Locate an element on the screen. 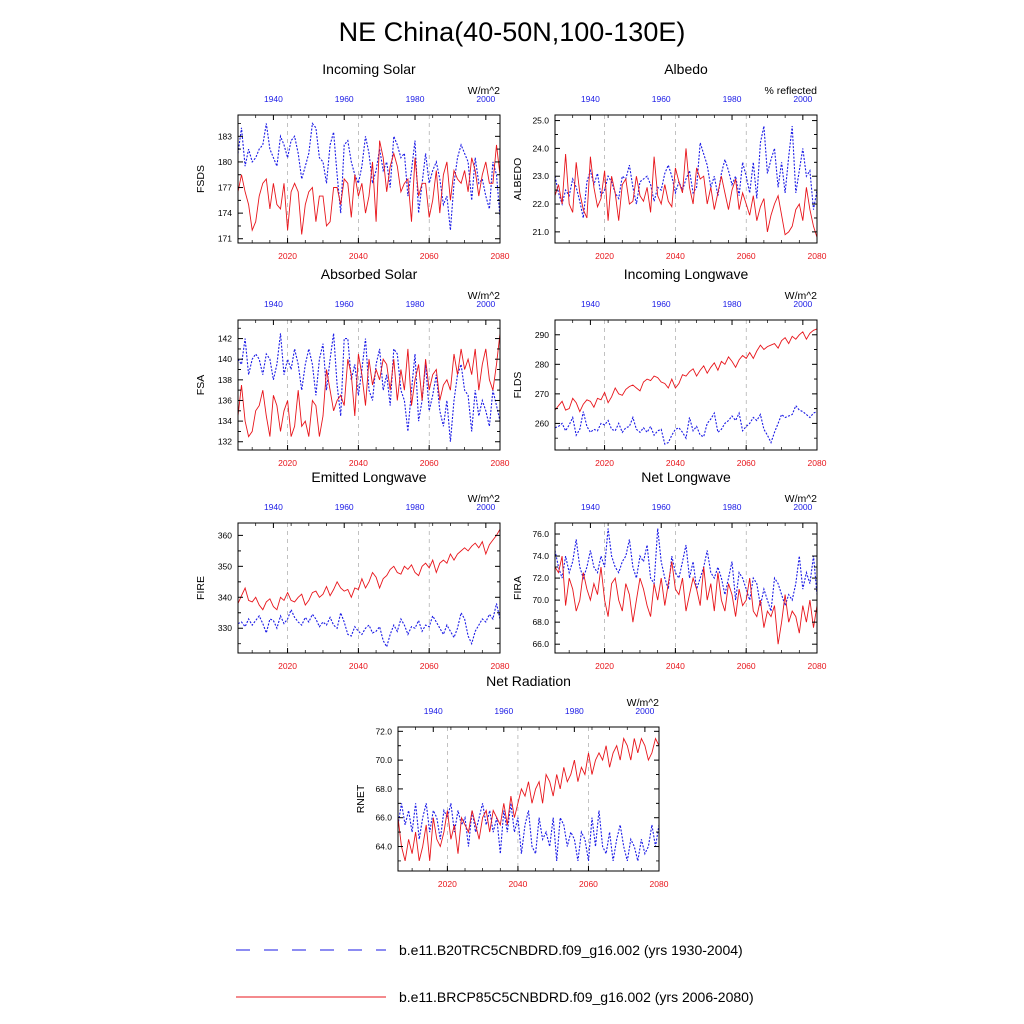  xtick-top-label-fsa: 1960 is located at coordinates (344, 304).